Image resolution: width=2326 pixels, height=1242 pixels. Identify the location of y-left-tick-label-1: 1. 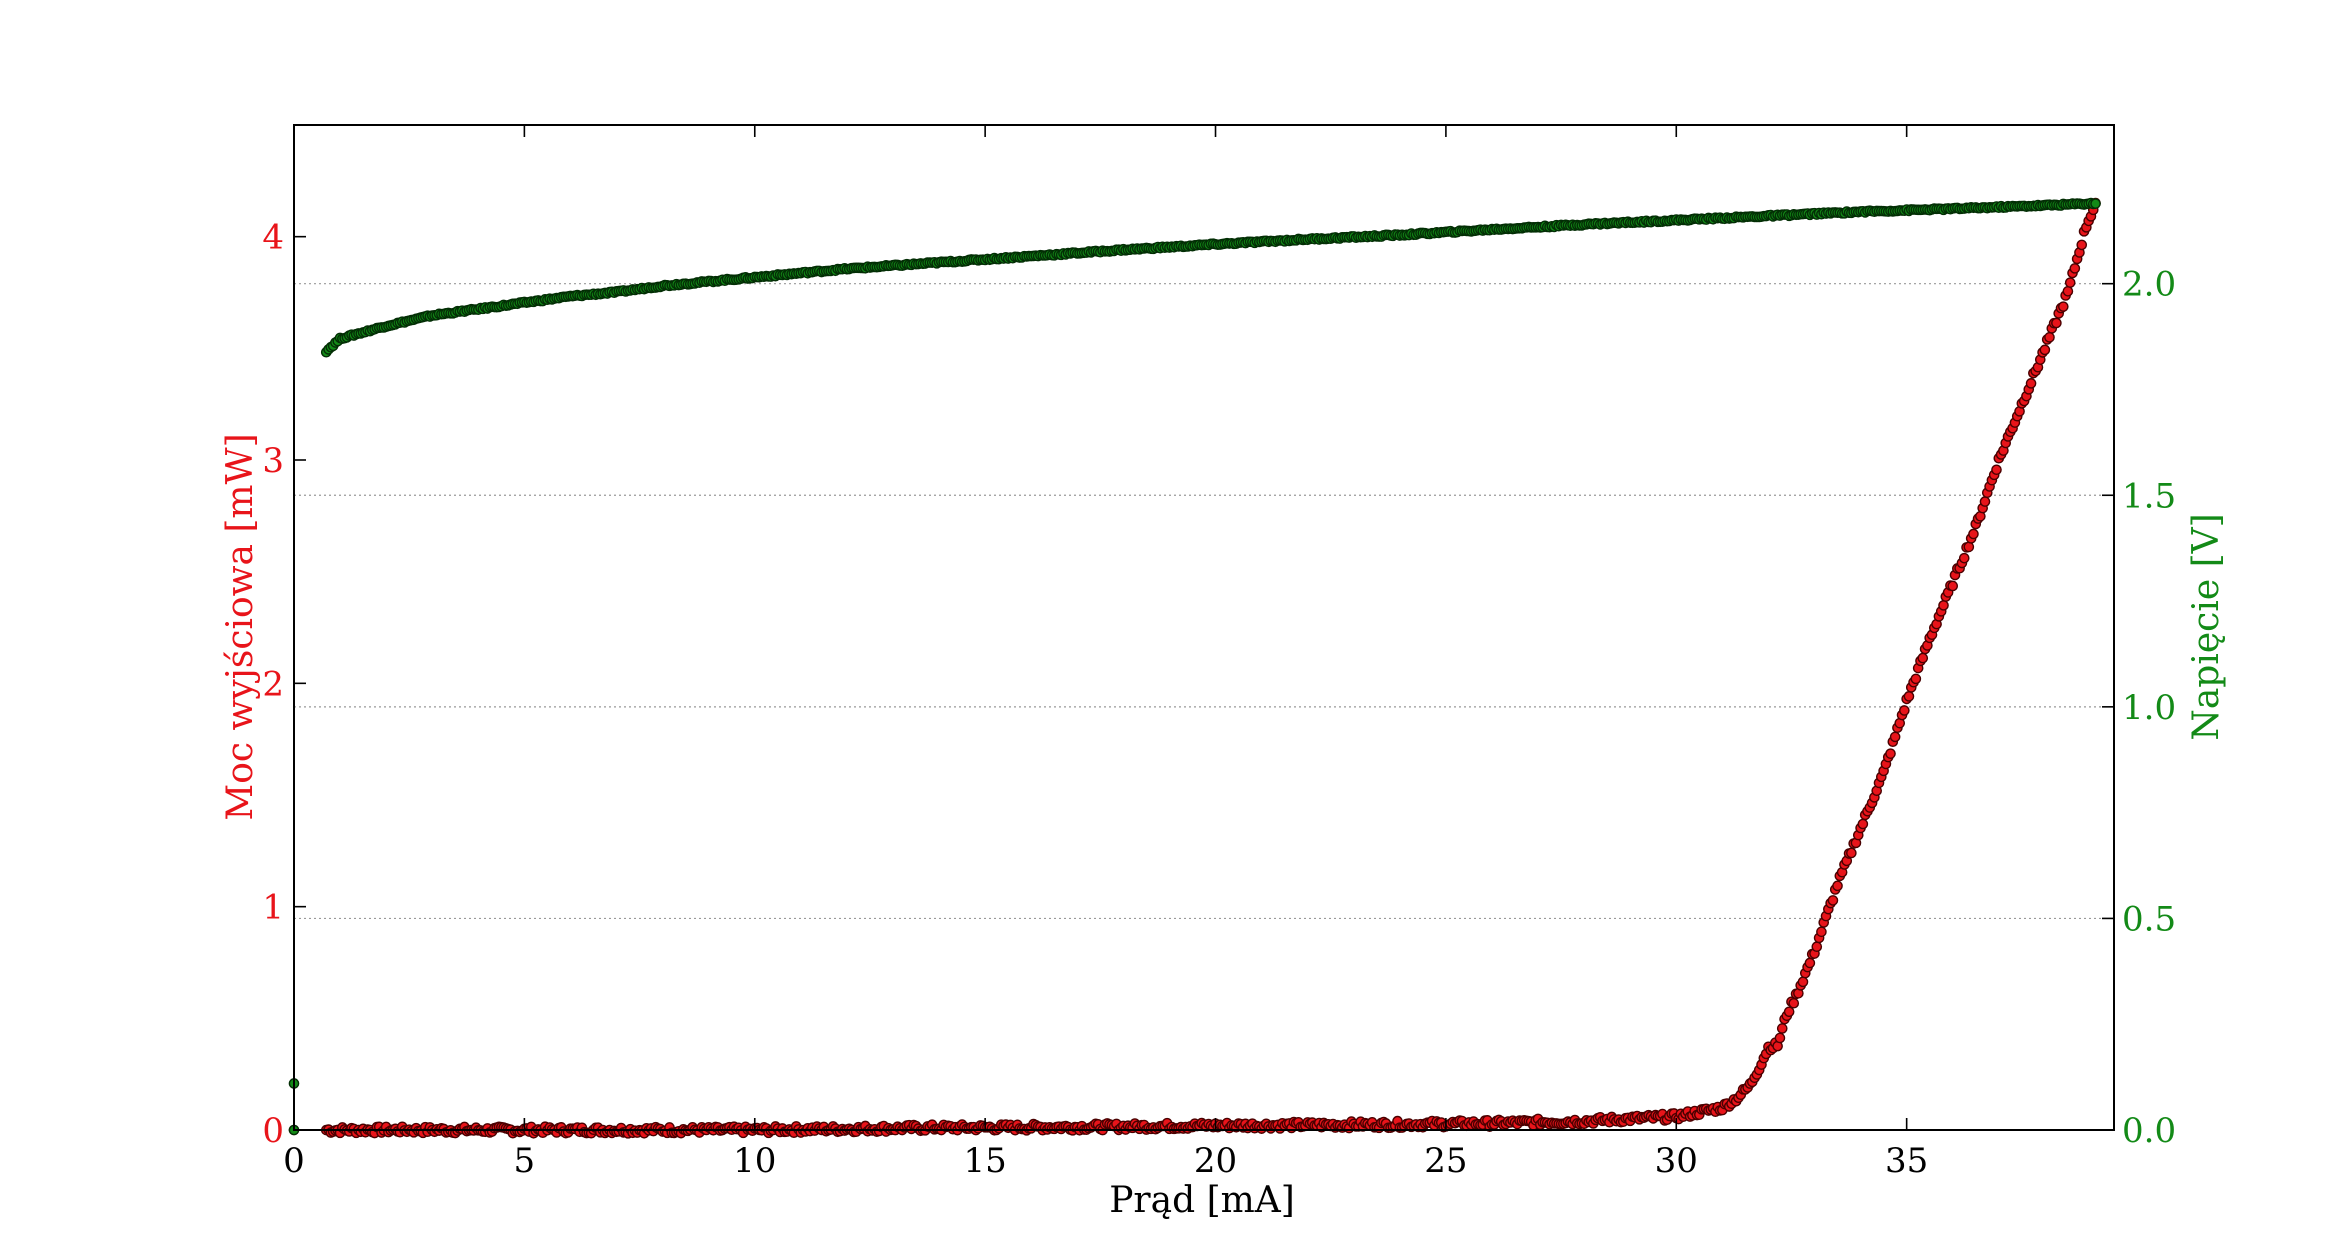
(273, 908).